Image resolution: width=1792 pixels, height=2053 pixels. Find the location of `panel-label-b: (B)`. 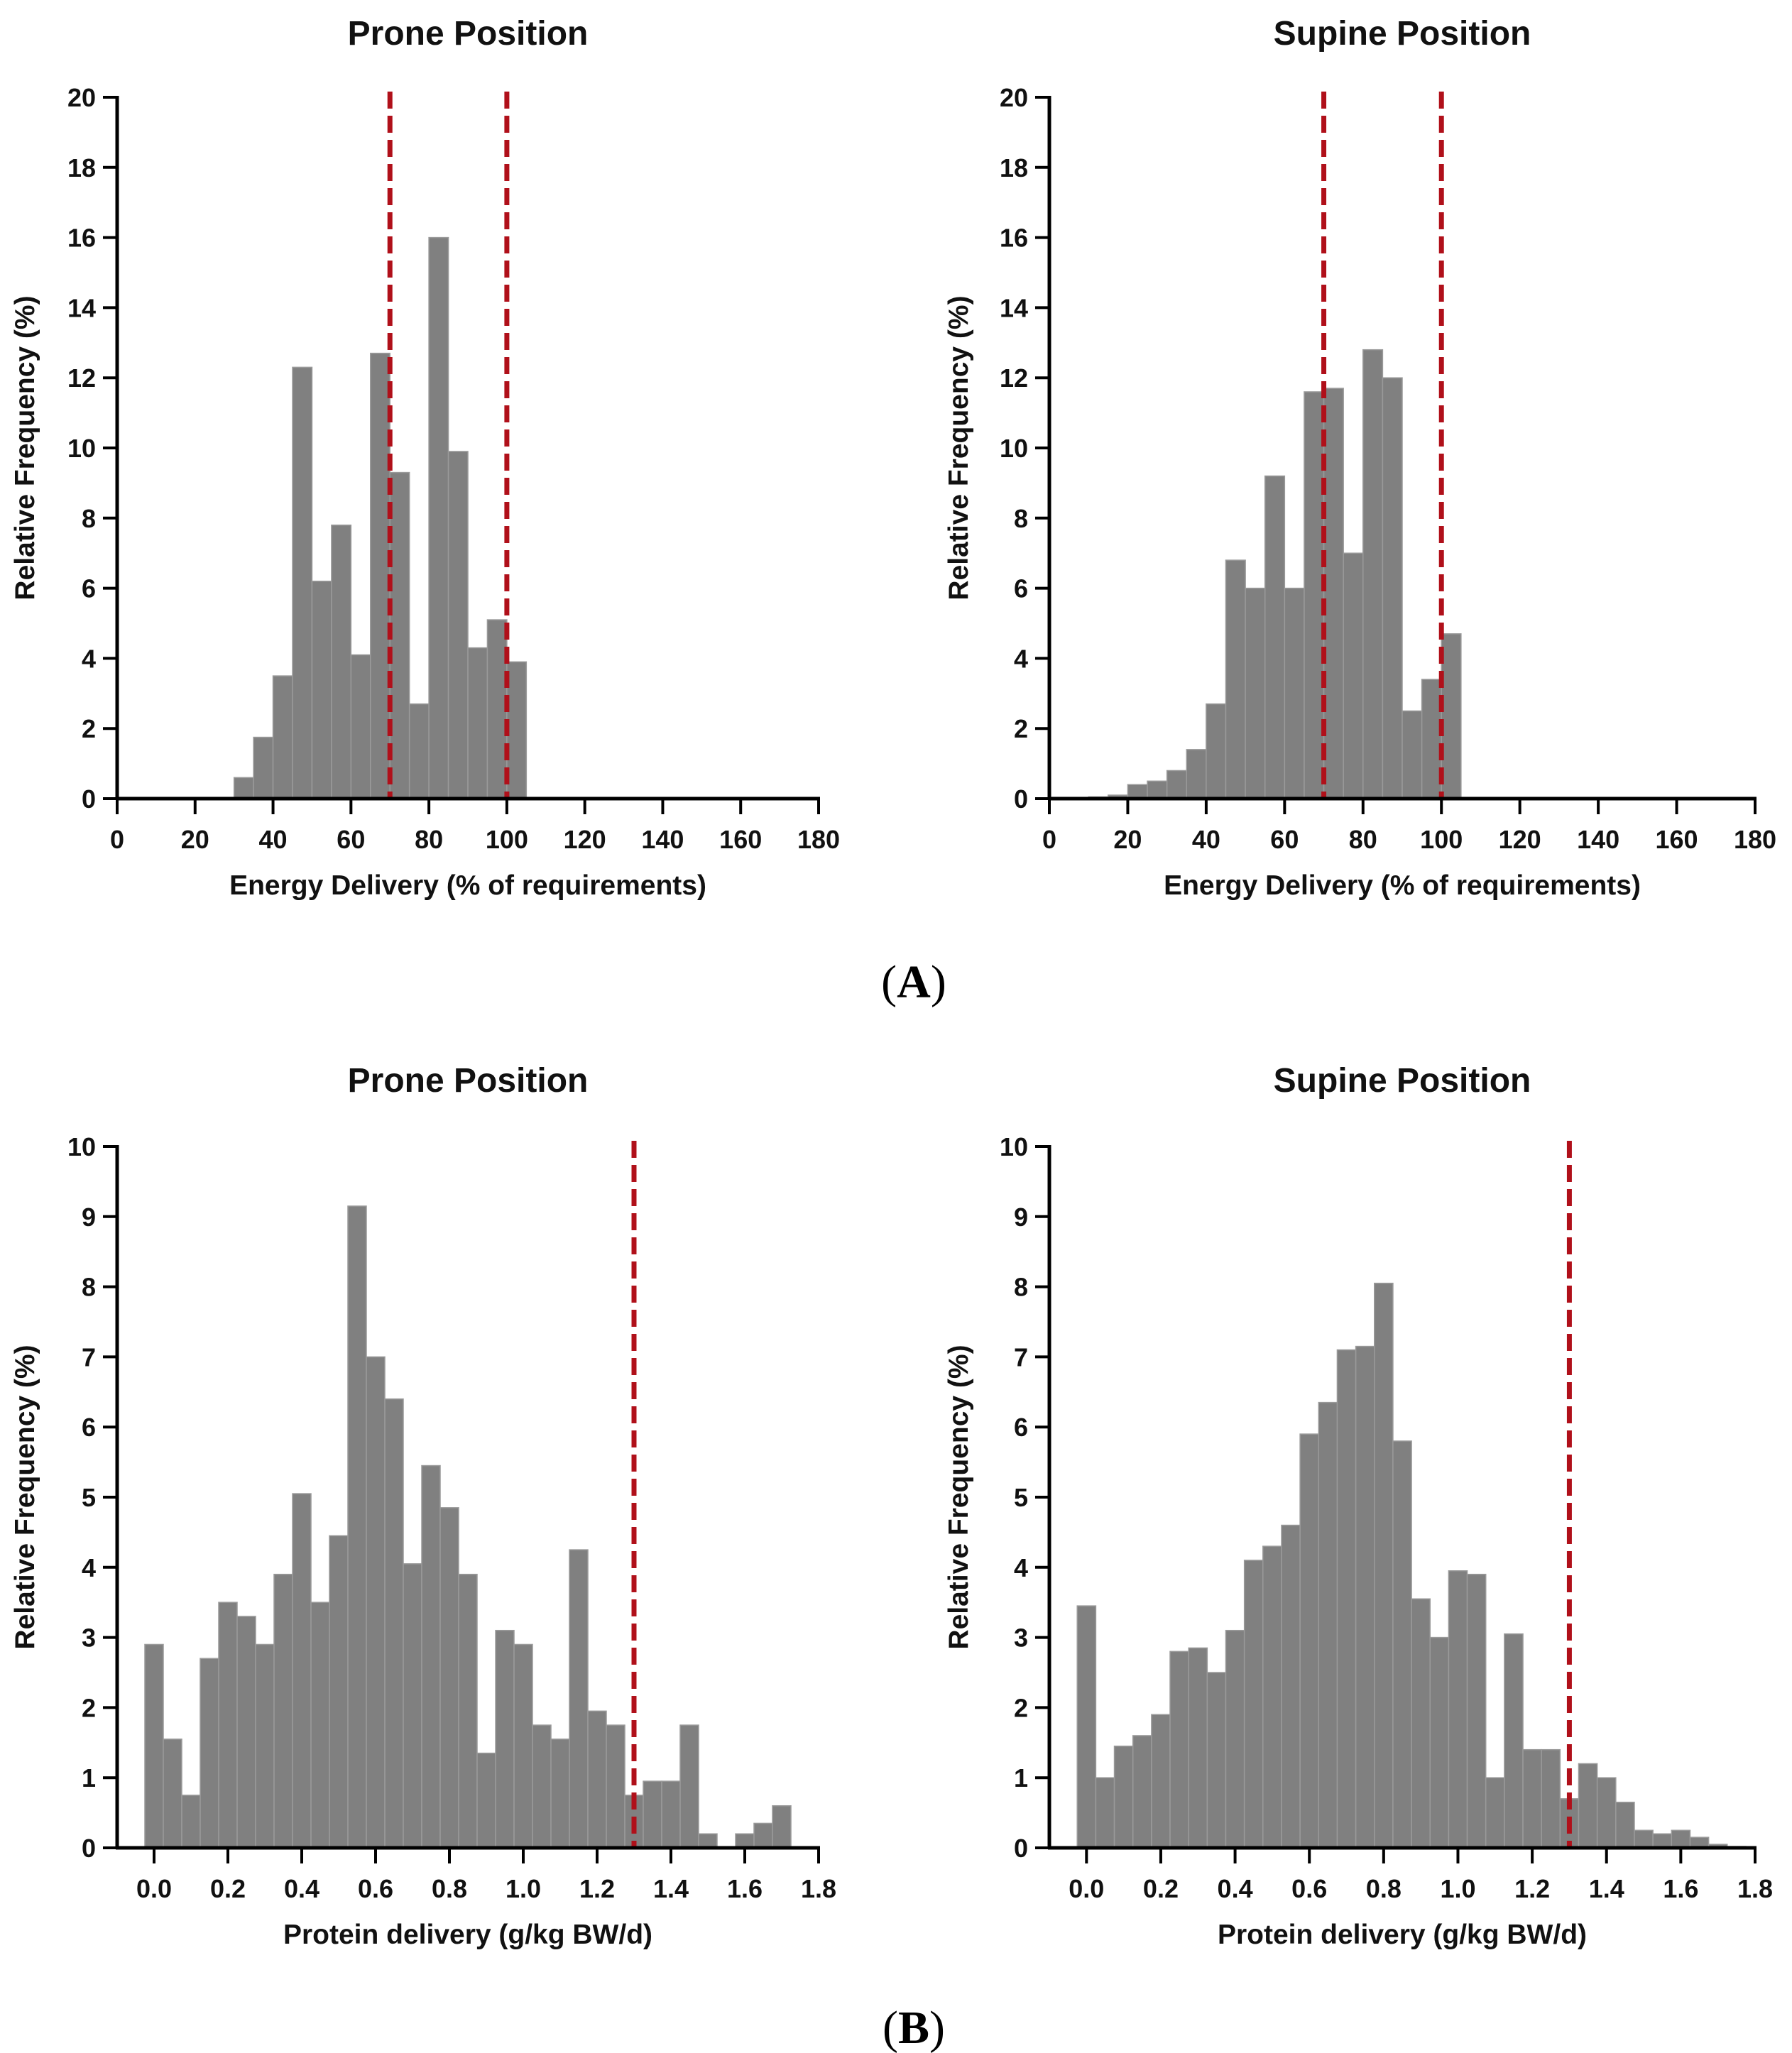

panel-label-b: (B) is located at coordinates (914, 2028).